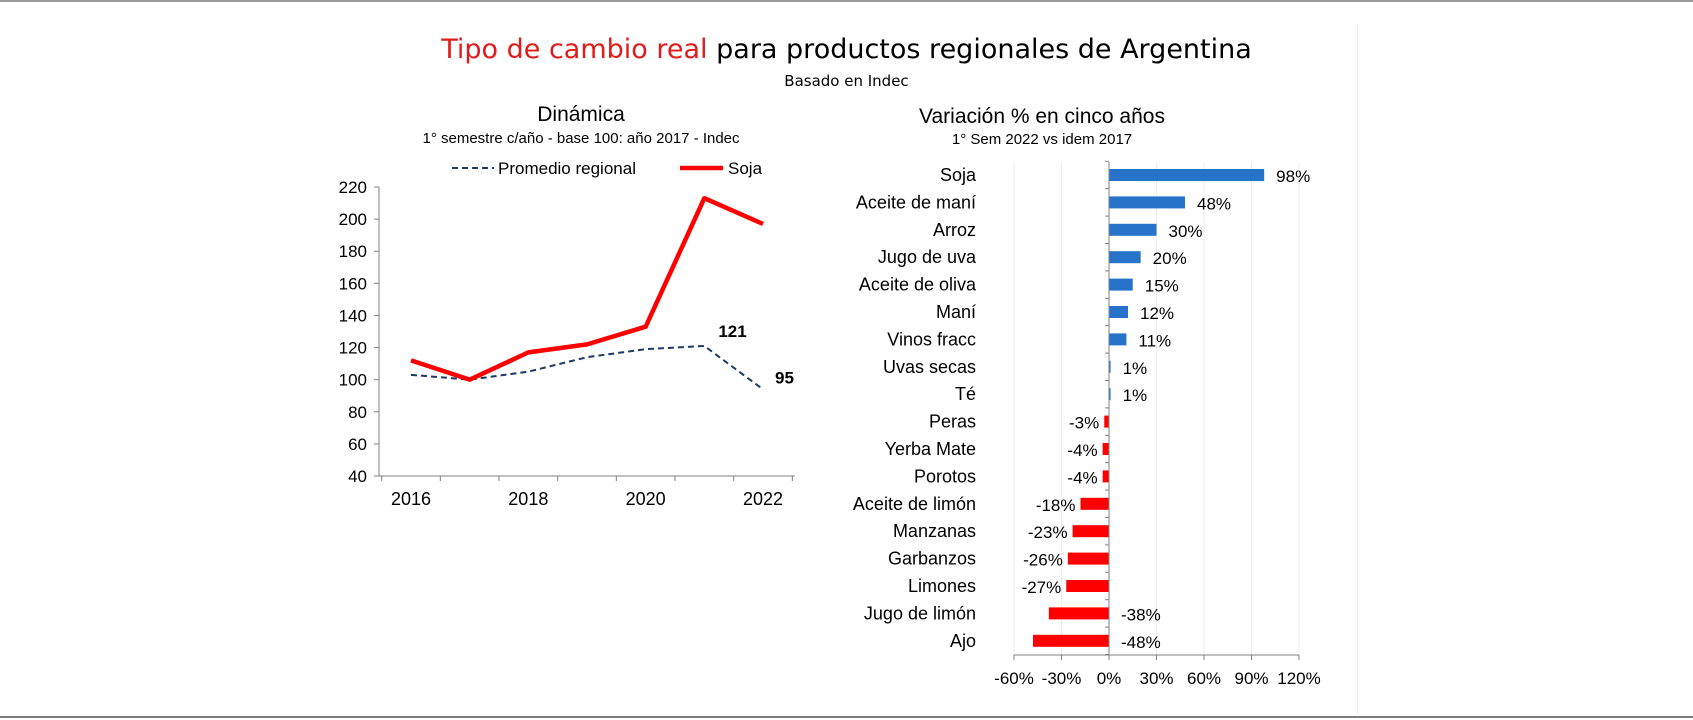 The image size is (1693, 720). Describe the element at coordinates (528, 499) in the screenshot. I see `x-tick-label: 2018` at that location.